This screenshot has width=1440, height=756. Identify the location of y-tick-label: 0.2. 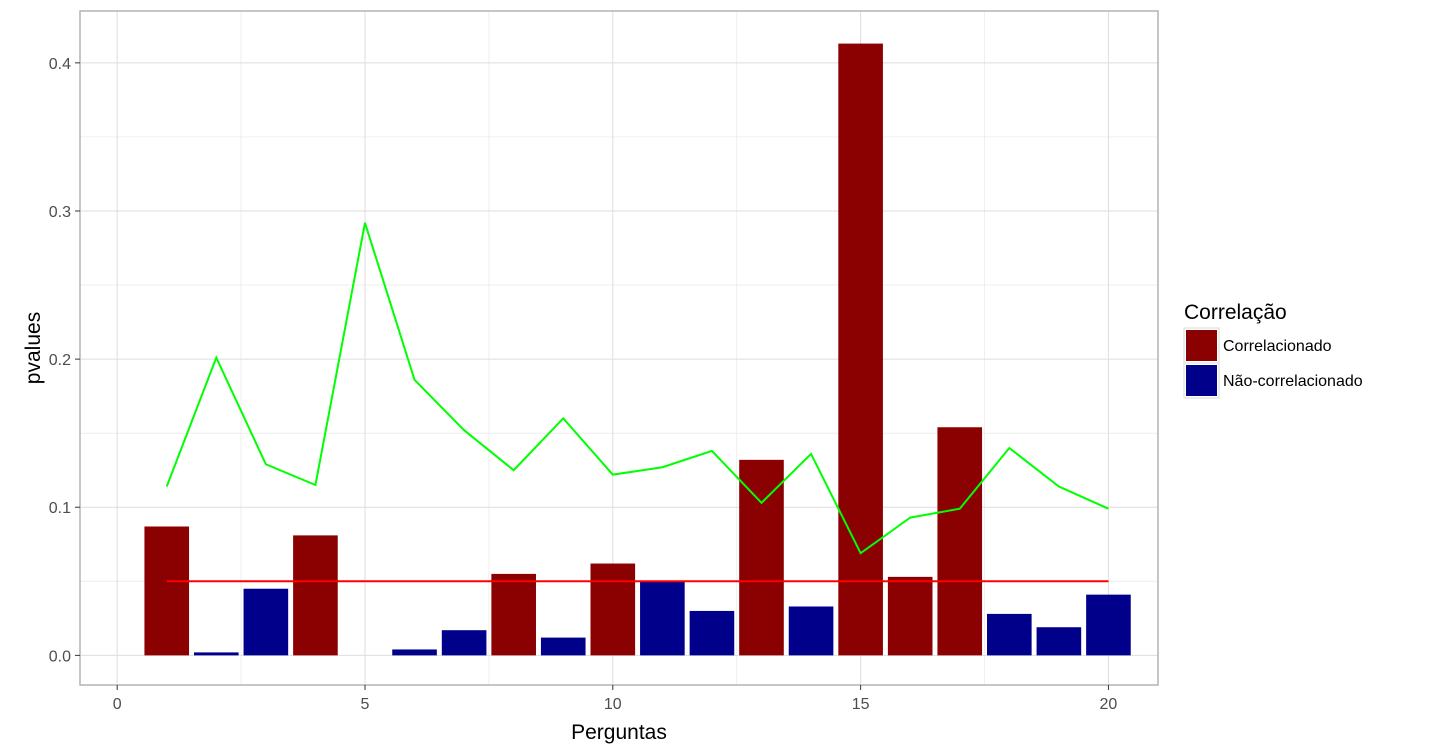
(60, 360).